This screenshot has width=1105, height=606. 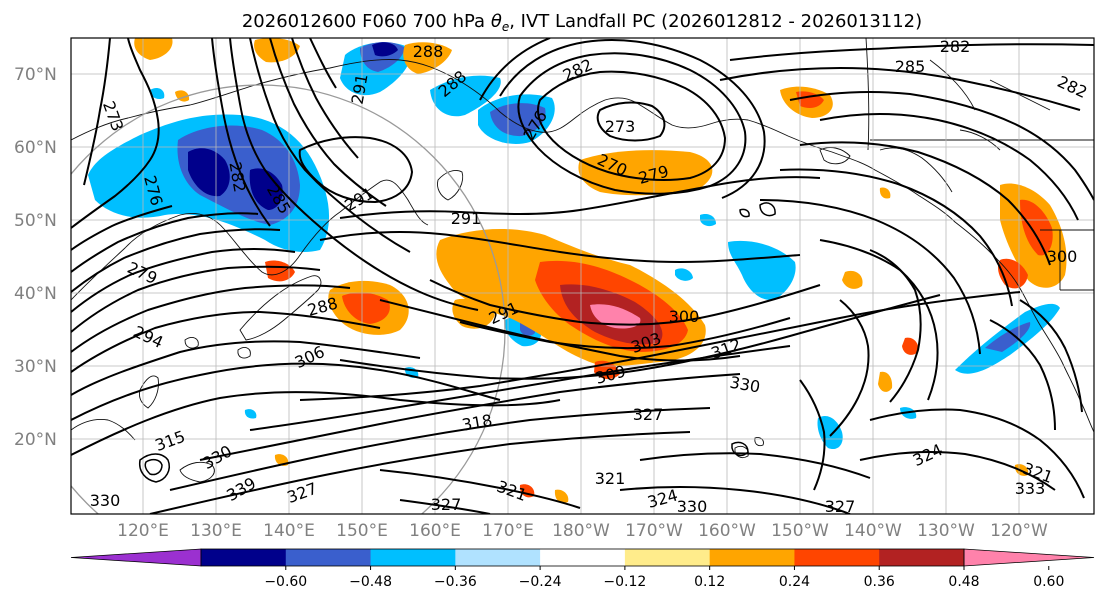 I want to click on lon-label: 160°E, so click(x=435, y=531).